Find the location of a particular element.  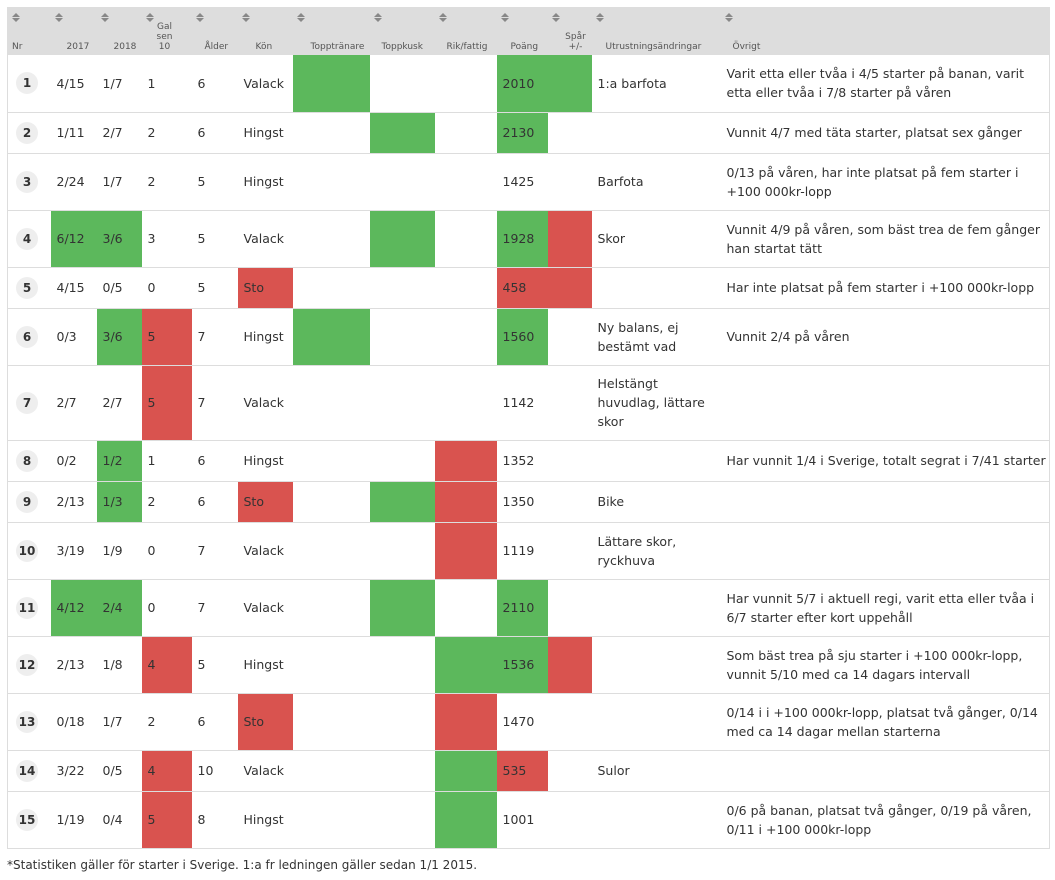

cell-2018: 2/7 is located at coordinates (119, 133).